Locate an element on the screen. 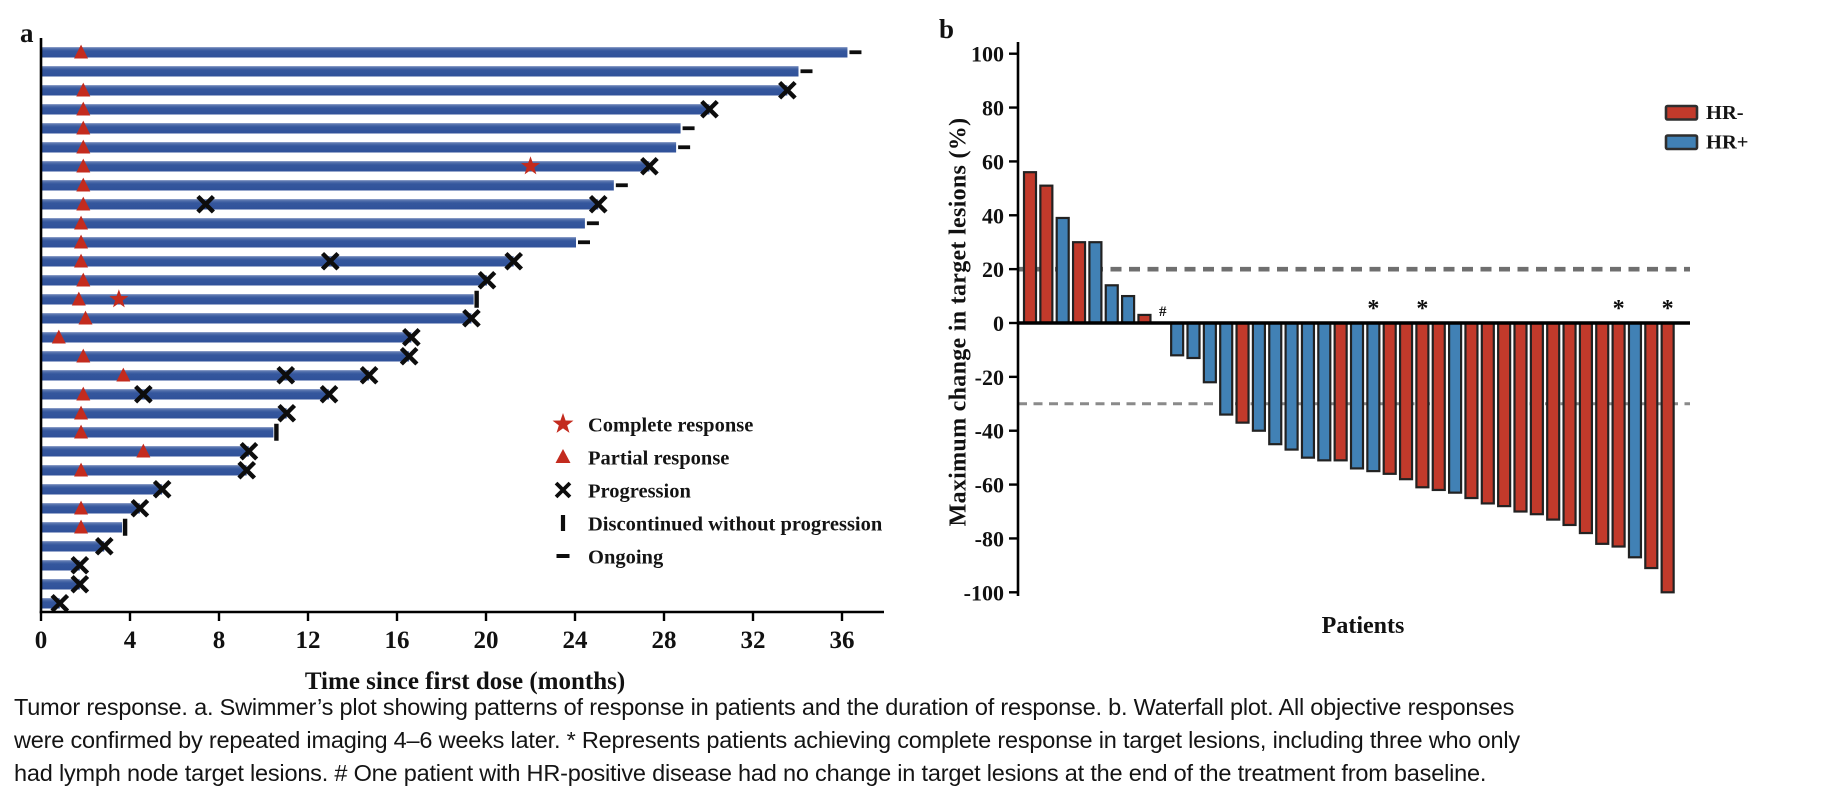  y-tick-label: -80 is located at coordinates (989, 538).